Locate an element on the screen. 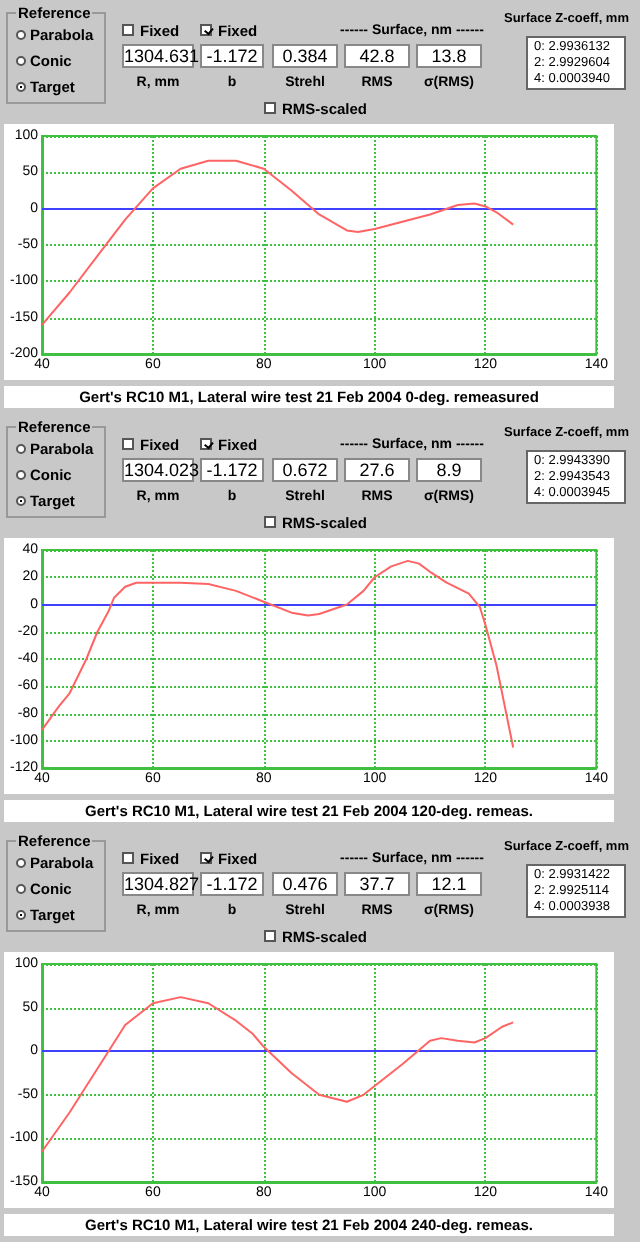 The image size is (640, 1242). text: 0.476 is located at coordinates (305, 884).